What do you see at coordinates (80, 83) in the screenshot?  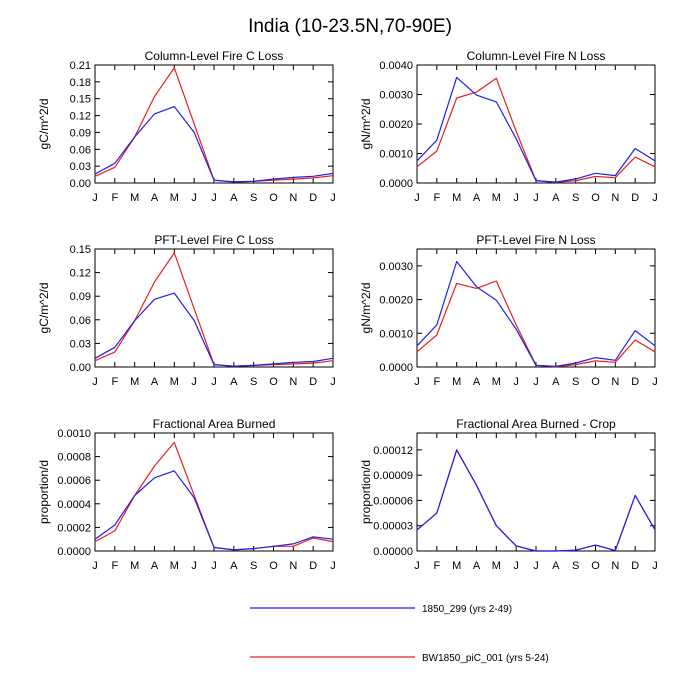 I see `y-tick-label: 0.18` at bounding box center [80, 83].